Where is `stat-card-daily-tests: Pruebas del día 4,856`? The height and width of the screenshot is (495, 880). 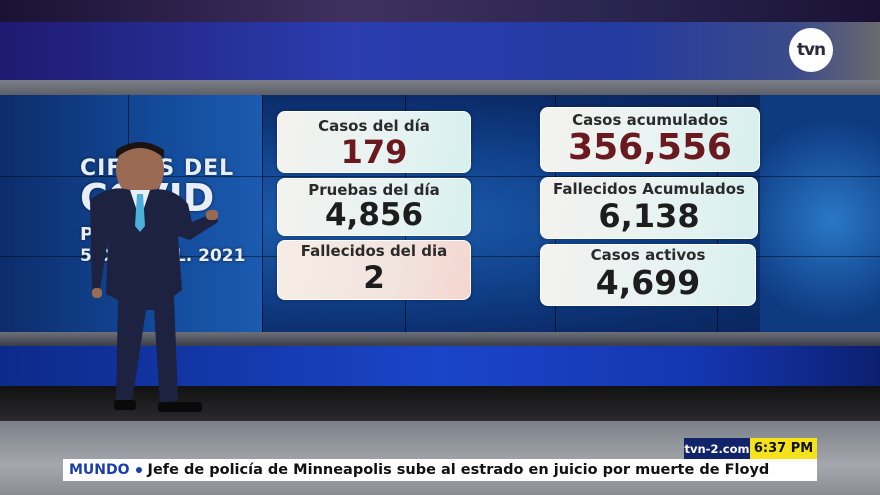
stat-card-daily-tests: Pruebas del día 4,856 is located at coordinates (374, 207).